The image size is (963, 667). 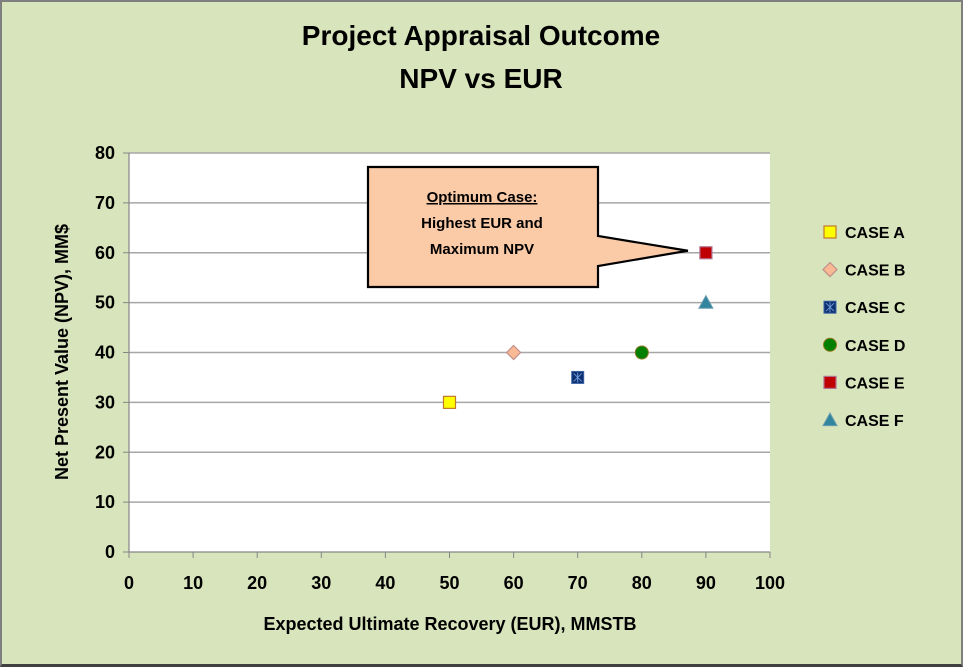 What do you see at coordinates (105, 153) in the screenshot?
I see `y-tick-label: 80` at bounding box center [105, 153].